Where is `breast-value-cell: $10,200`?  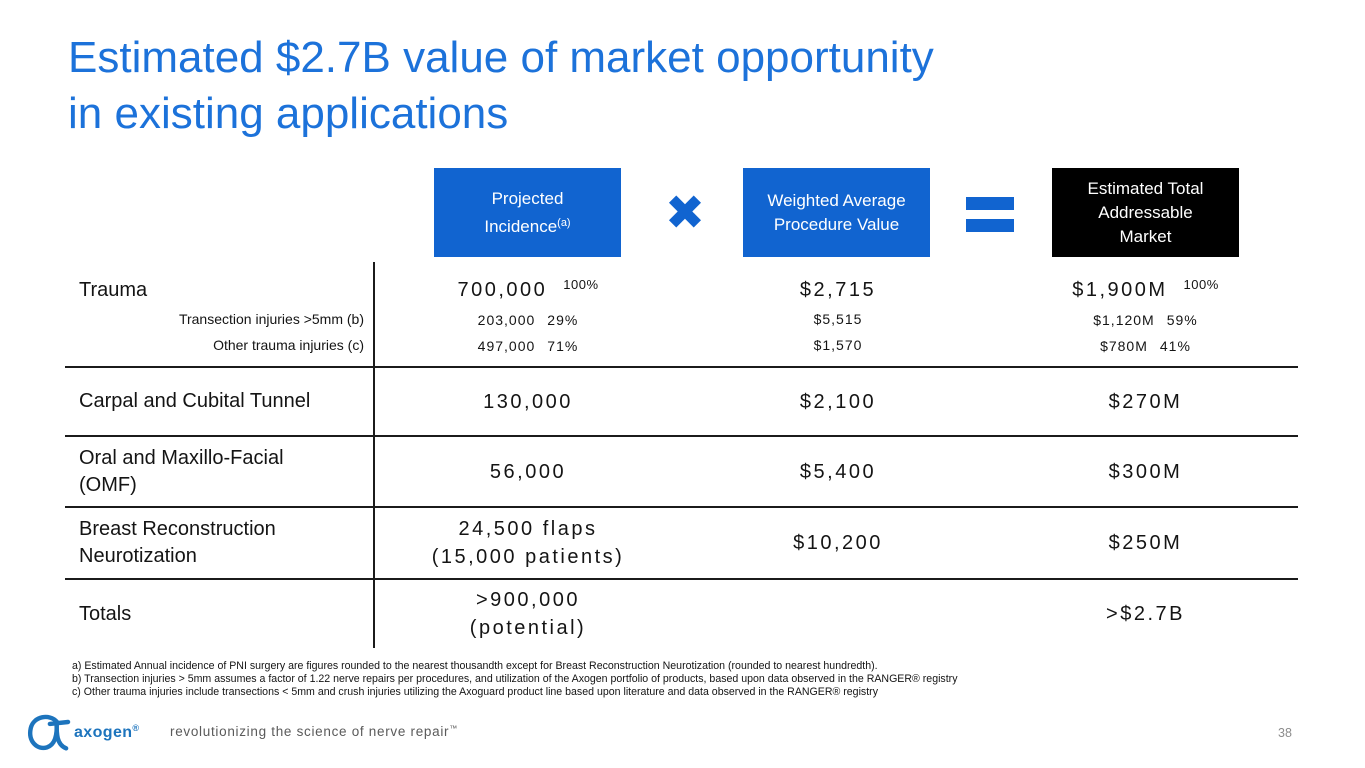 breast-value-cell: $10,200 is located at coordinates (838, 543).